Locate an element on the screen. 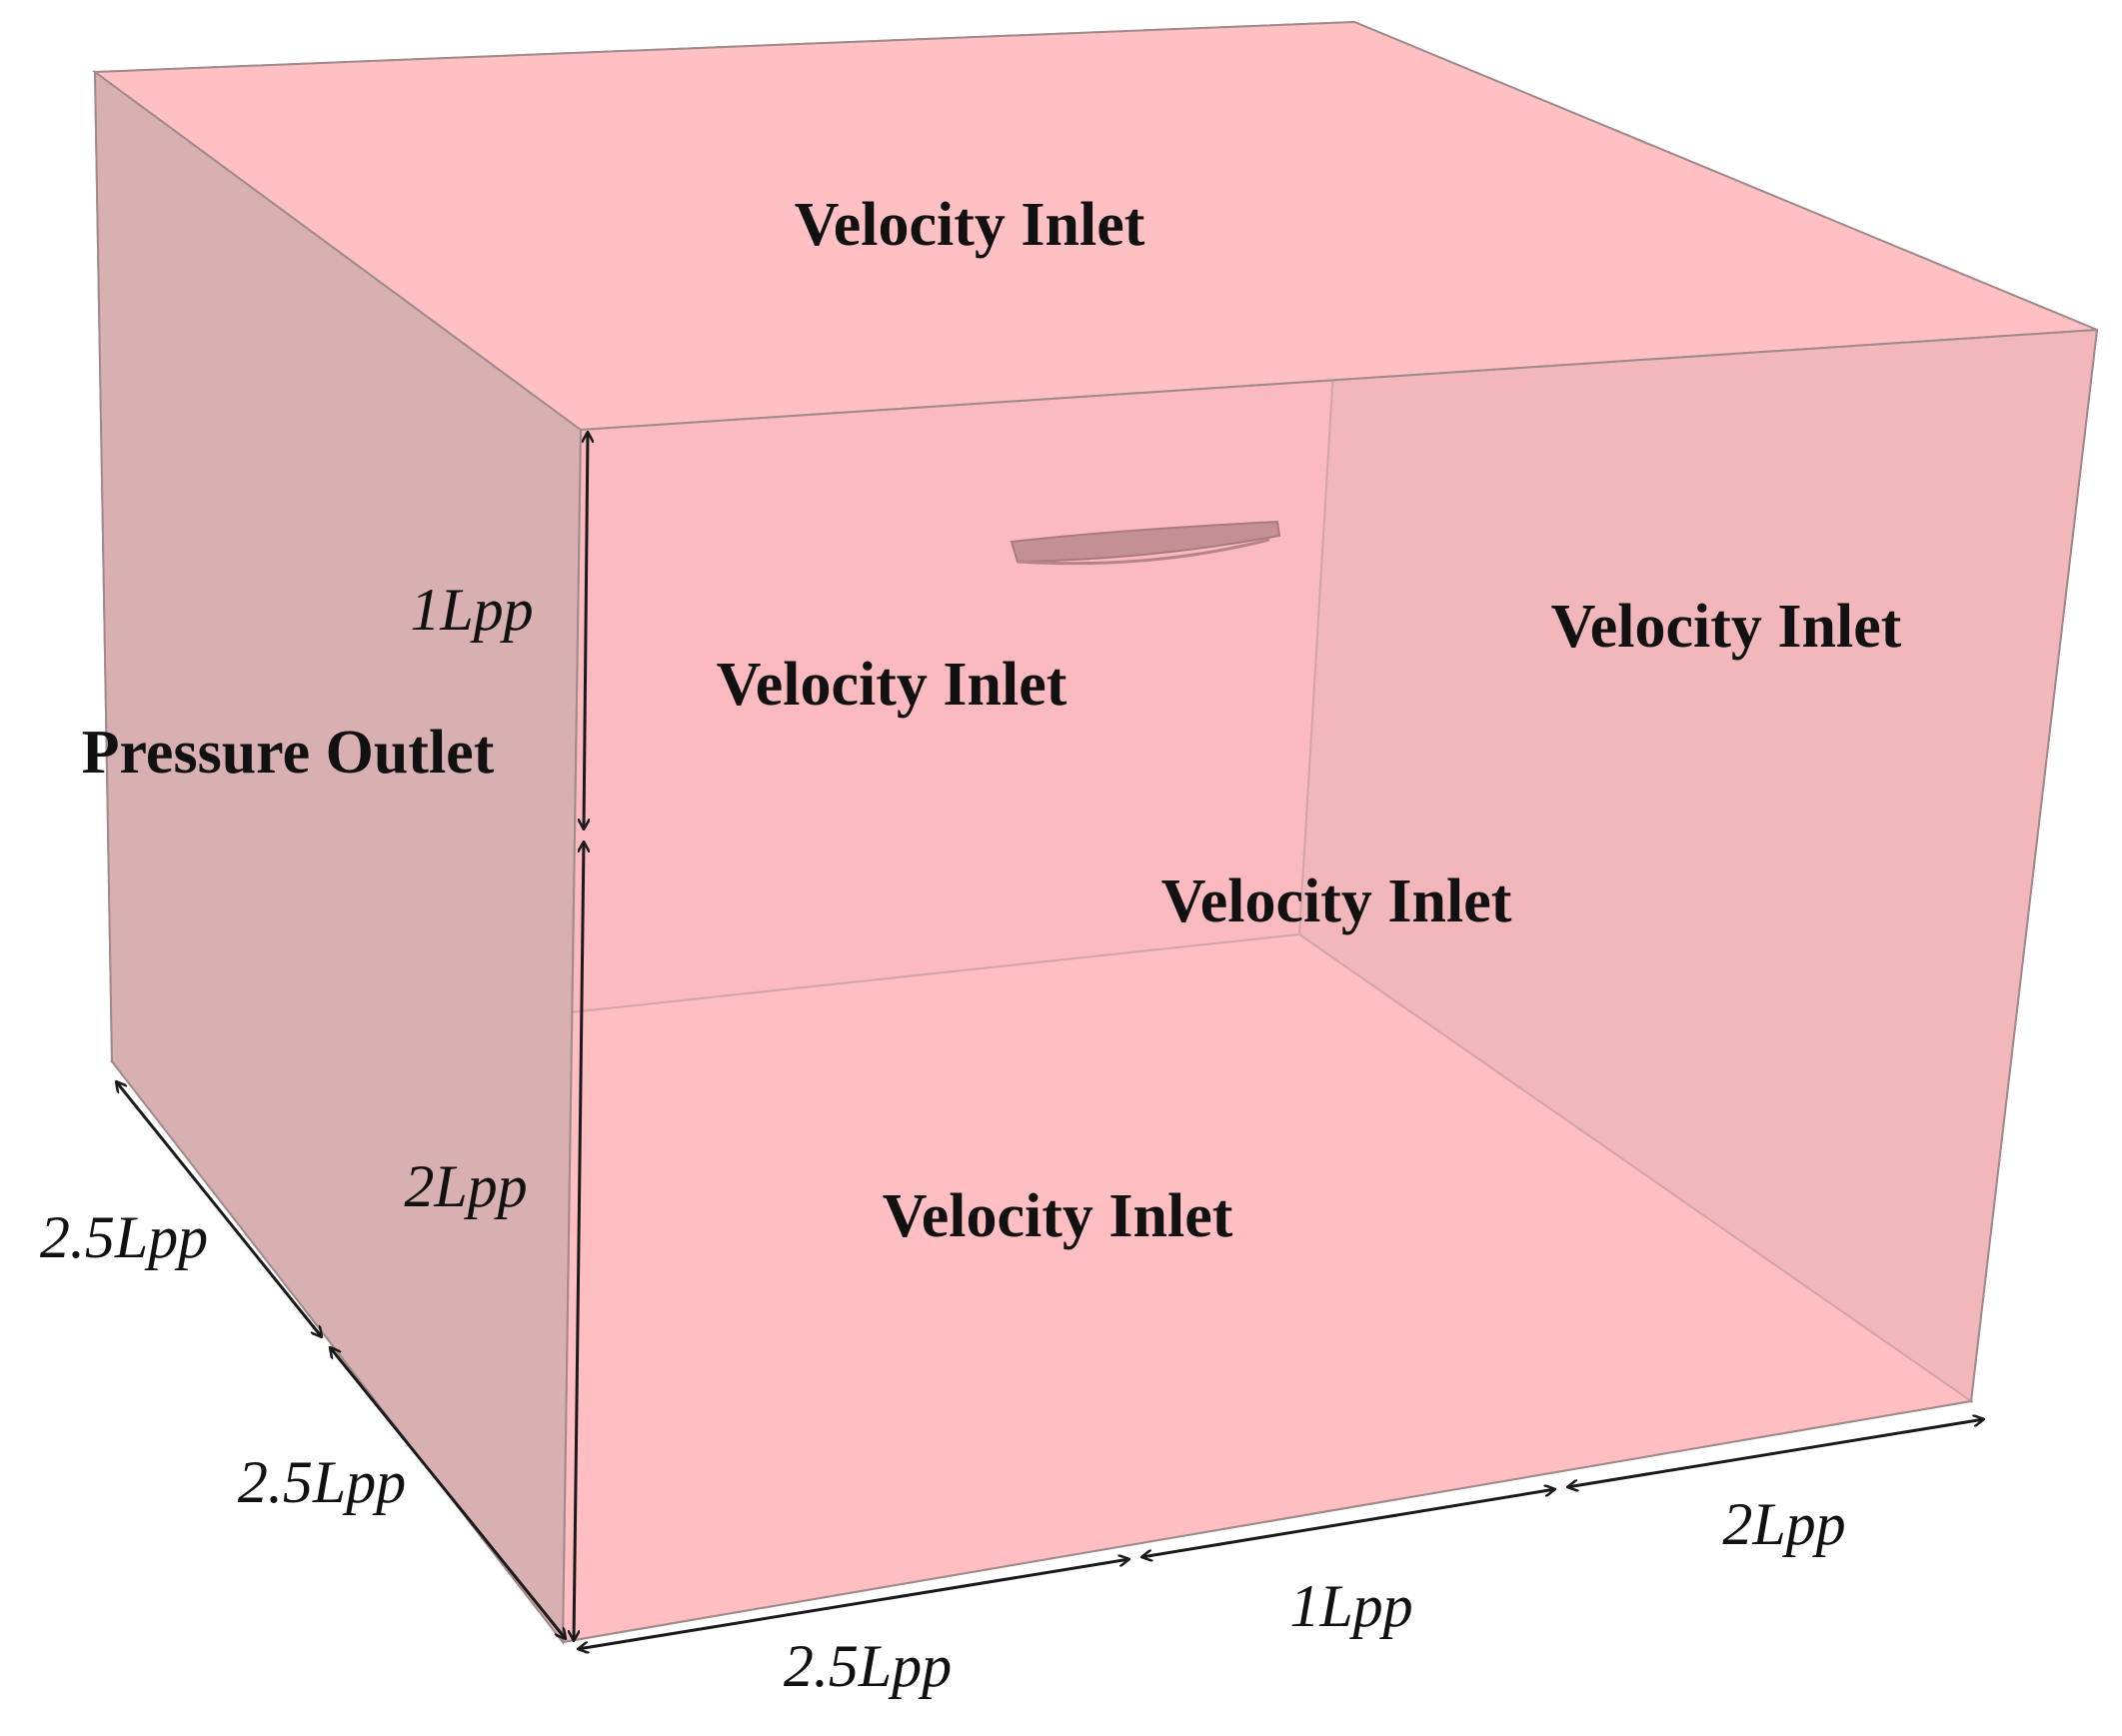  height-lower-arrow is located at coordinates (579, 1241).